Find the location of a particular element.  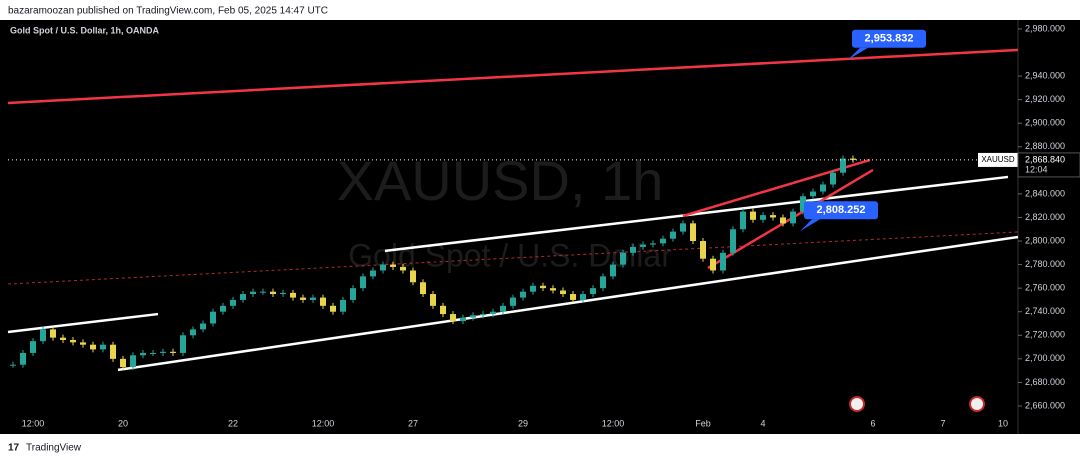

y-tick-label: 2,940.000 is located at coordinates (1045, 75).